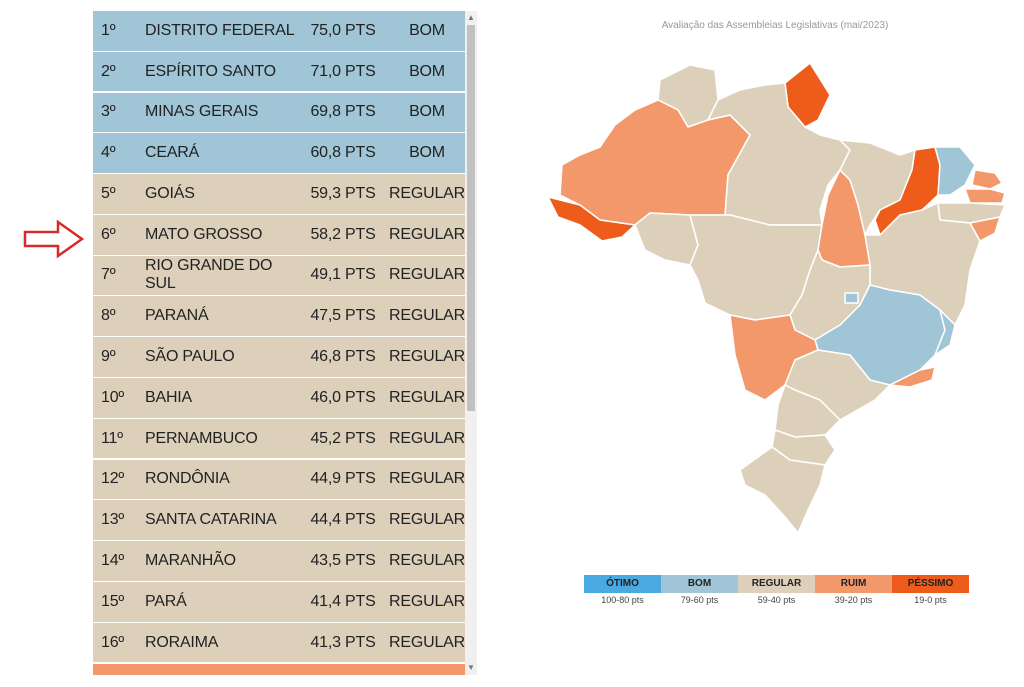  I want to click on scroll-up-arrow-icon: ▲, so click(471, 17).